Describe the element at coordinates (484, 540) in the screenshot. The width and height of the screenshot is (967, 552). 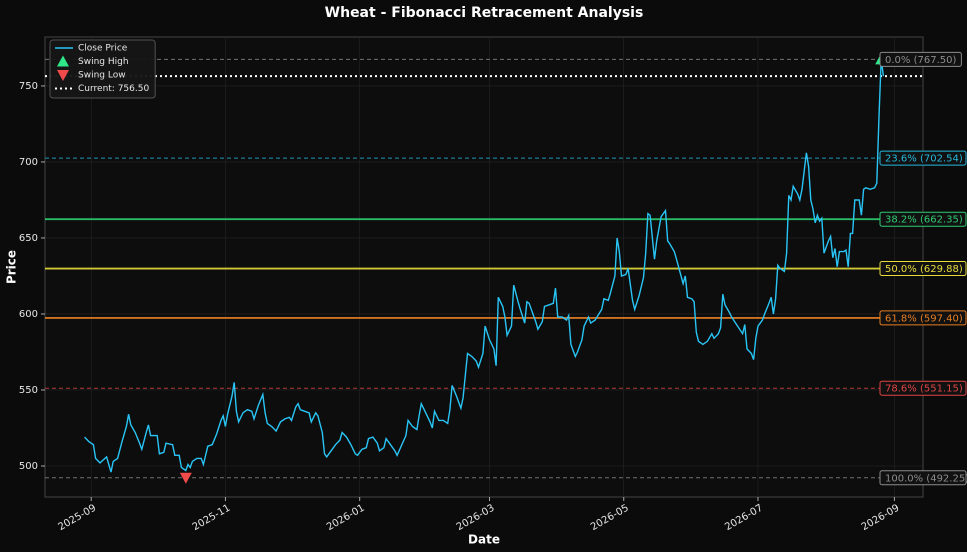
I see `x-axis-label: Date` at that location.